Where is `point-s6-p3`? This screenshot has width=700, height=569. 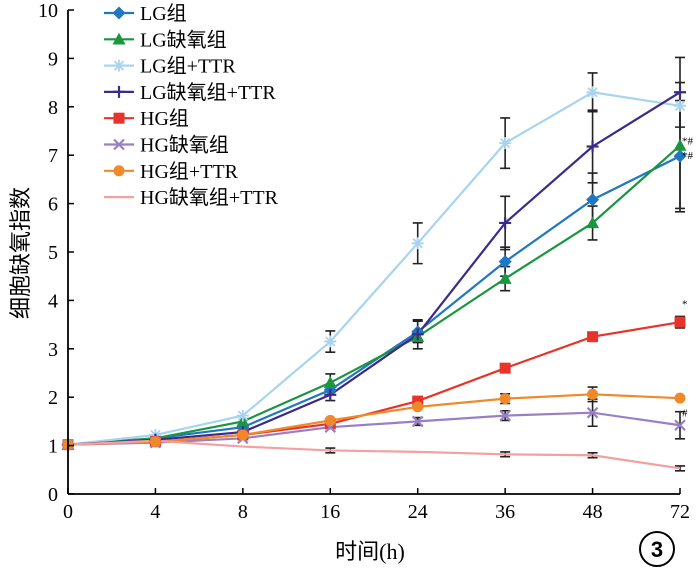 point-s6-p3 is located at coordinates (330, 420).